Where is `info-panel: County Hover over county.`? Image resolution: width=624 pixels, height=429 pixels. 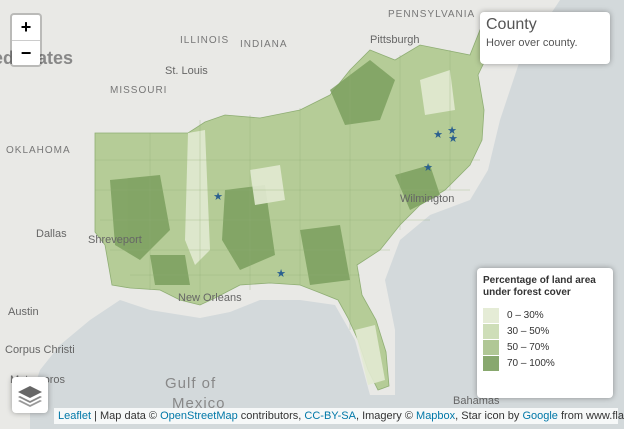 info-panel: County Hover over county. is located at coordinates (545, 38).